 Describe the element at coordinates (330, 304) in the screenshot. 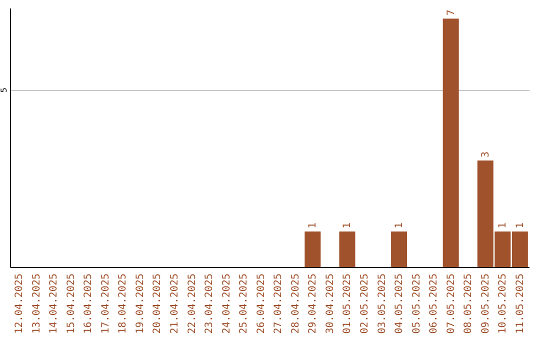

I see `x-tick-label: 30.04.2025` at that location.